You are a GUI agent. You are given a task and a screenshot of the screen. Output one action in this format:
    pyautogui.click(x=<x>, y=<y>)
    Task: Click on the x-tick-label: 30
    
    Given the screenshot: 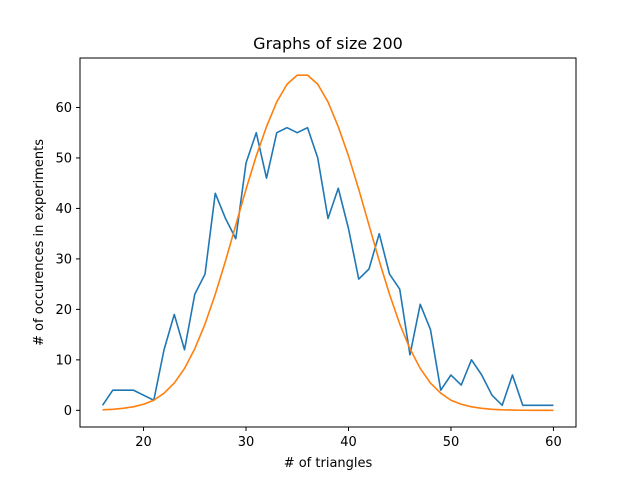 What is the action you would take?
    pyautogui.click(x=246, y=442)
    